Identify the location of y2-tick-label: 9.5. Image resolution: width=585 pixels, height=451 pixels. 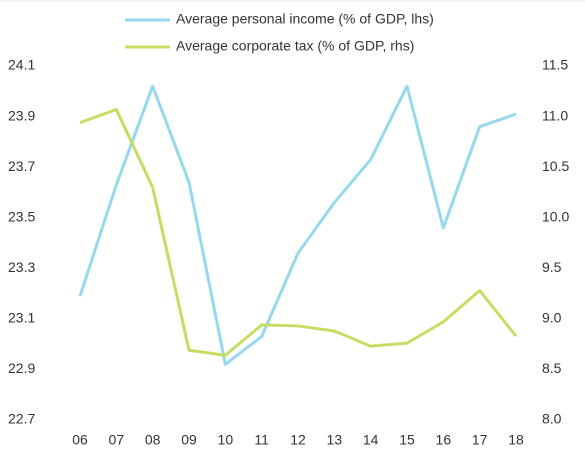
(552, 267).